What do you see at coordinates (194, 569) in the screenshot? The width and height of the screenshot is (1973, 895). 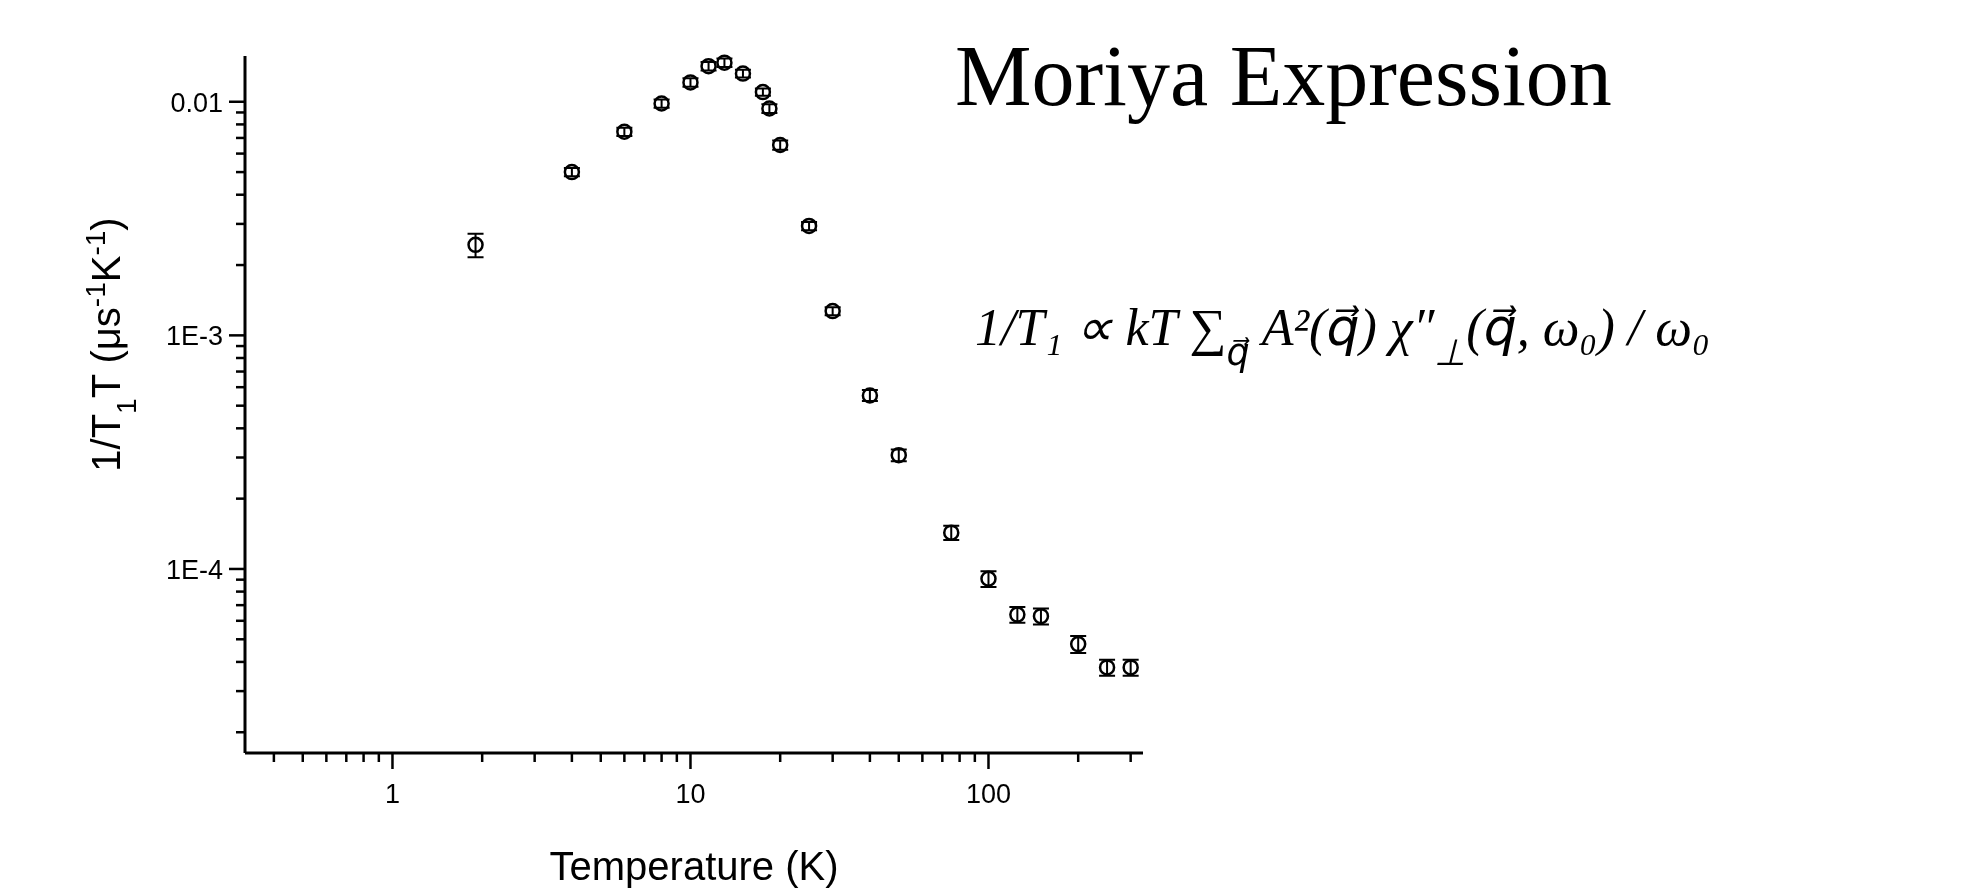 I see `y-tick-label: 1E-4` at bounding box center [194, 569].